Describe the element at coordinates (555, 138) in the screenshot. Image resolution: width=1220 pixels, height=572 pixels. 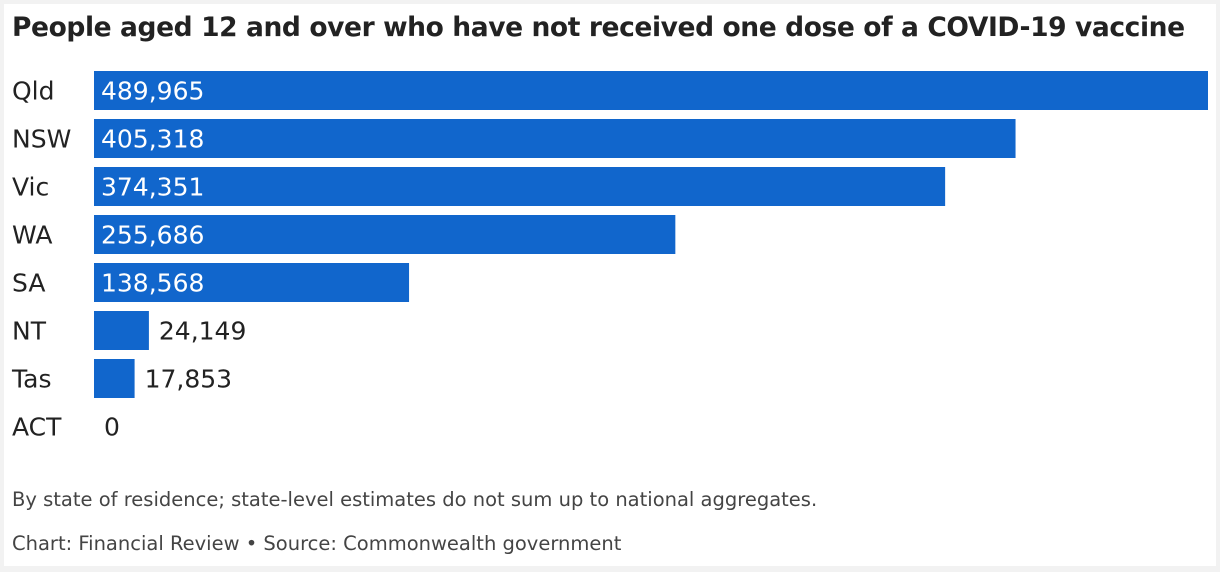
I see `bar-nsw` at that location.